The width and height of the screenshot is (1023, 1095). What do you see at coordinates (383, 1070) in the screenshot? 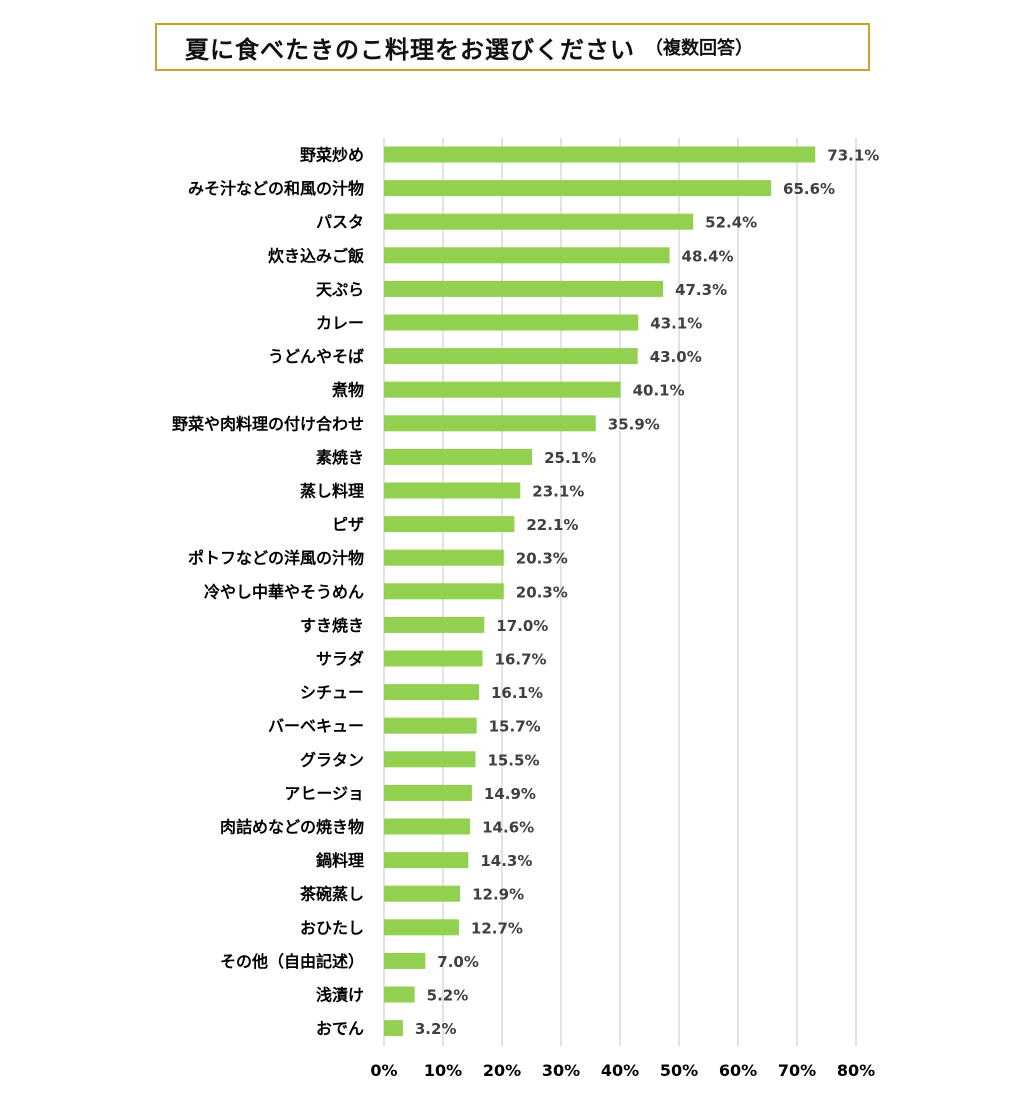
I see `x-tick-label: 0%` at bounding box center [383, 1070].